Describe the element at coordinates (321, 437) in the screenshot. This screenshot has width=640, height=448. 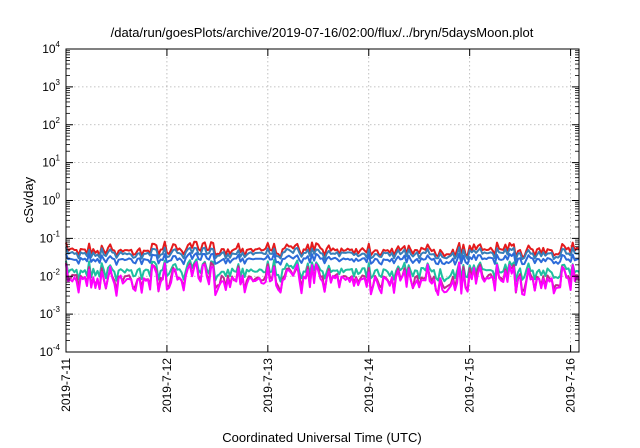
I see `x-axis-label: Coordinated Universal Time (UTC)` at that location.